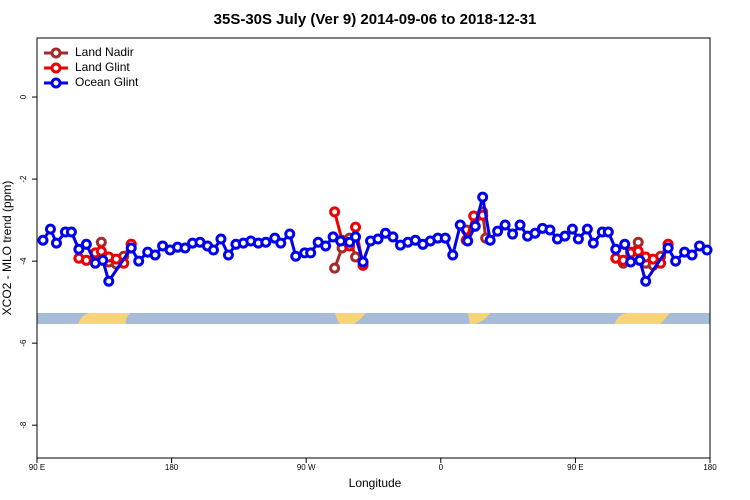 The image size is (750, 500). Describe the element at coordinates (306, 467) in the screenshot. I see `x-tick-label: 90 W` at that location.